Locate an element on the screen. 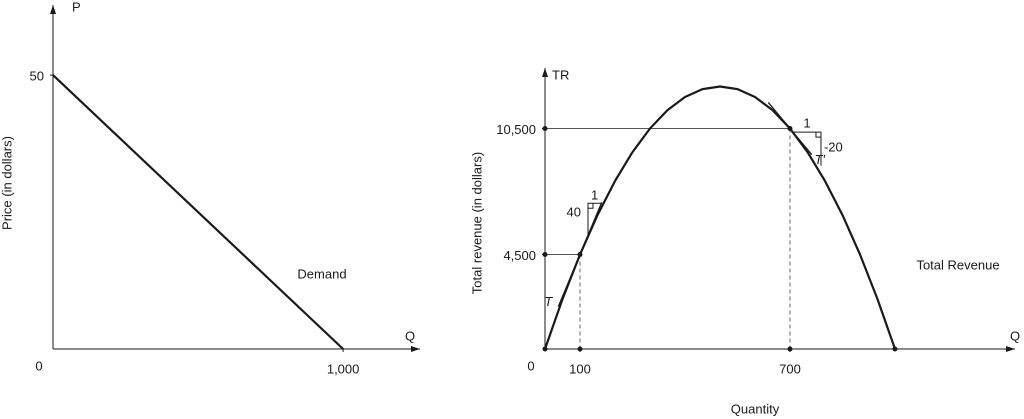 The image size is (1024, 419). series-label: Demand is located at coordinates (321, 273).